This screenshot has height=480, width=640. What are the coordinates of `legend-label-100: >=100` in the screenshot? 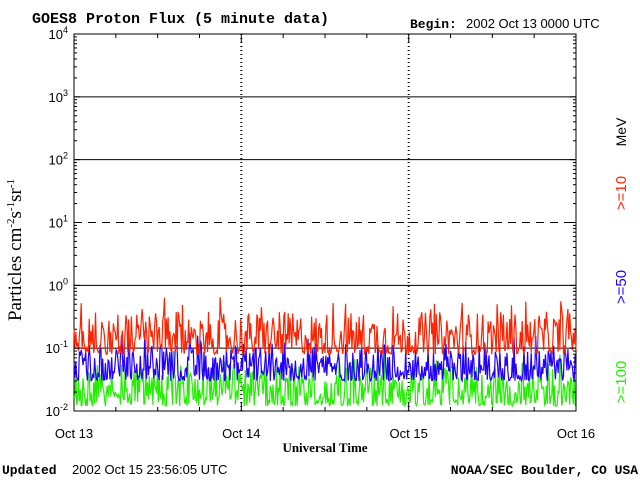 It's located at (621, 382).